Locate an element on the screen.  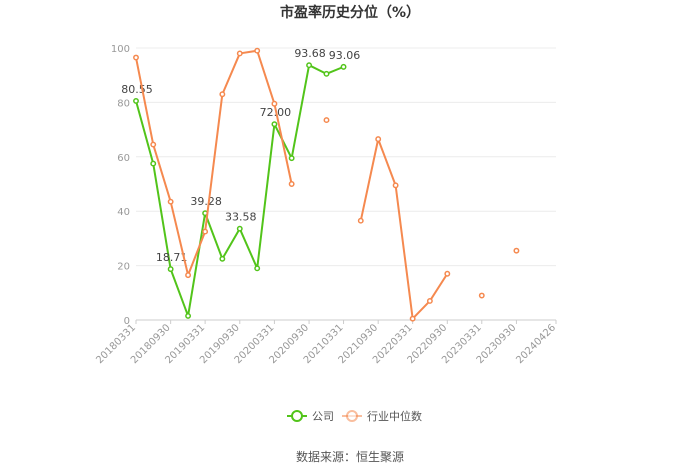
y-tick-label: 60 is located at coordinates (123, 158).